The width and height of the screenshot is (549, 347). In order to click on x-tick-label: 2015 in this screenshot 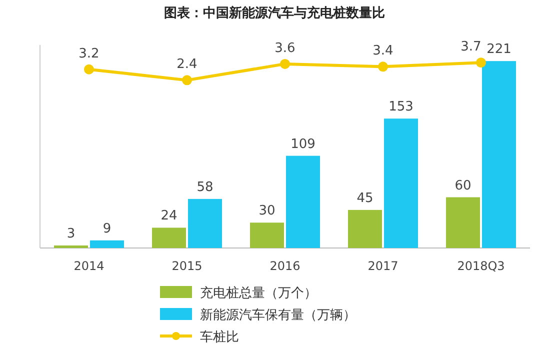, I will do `click(187, 266)`.